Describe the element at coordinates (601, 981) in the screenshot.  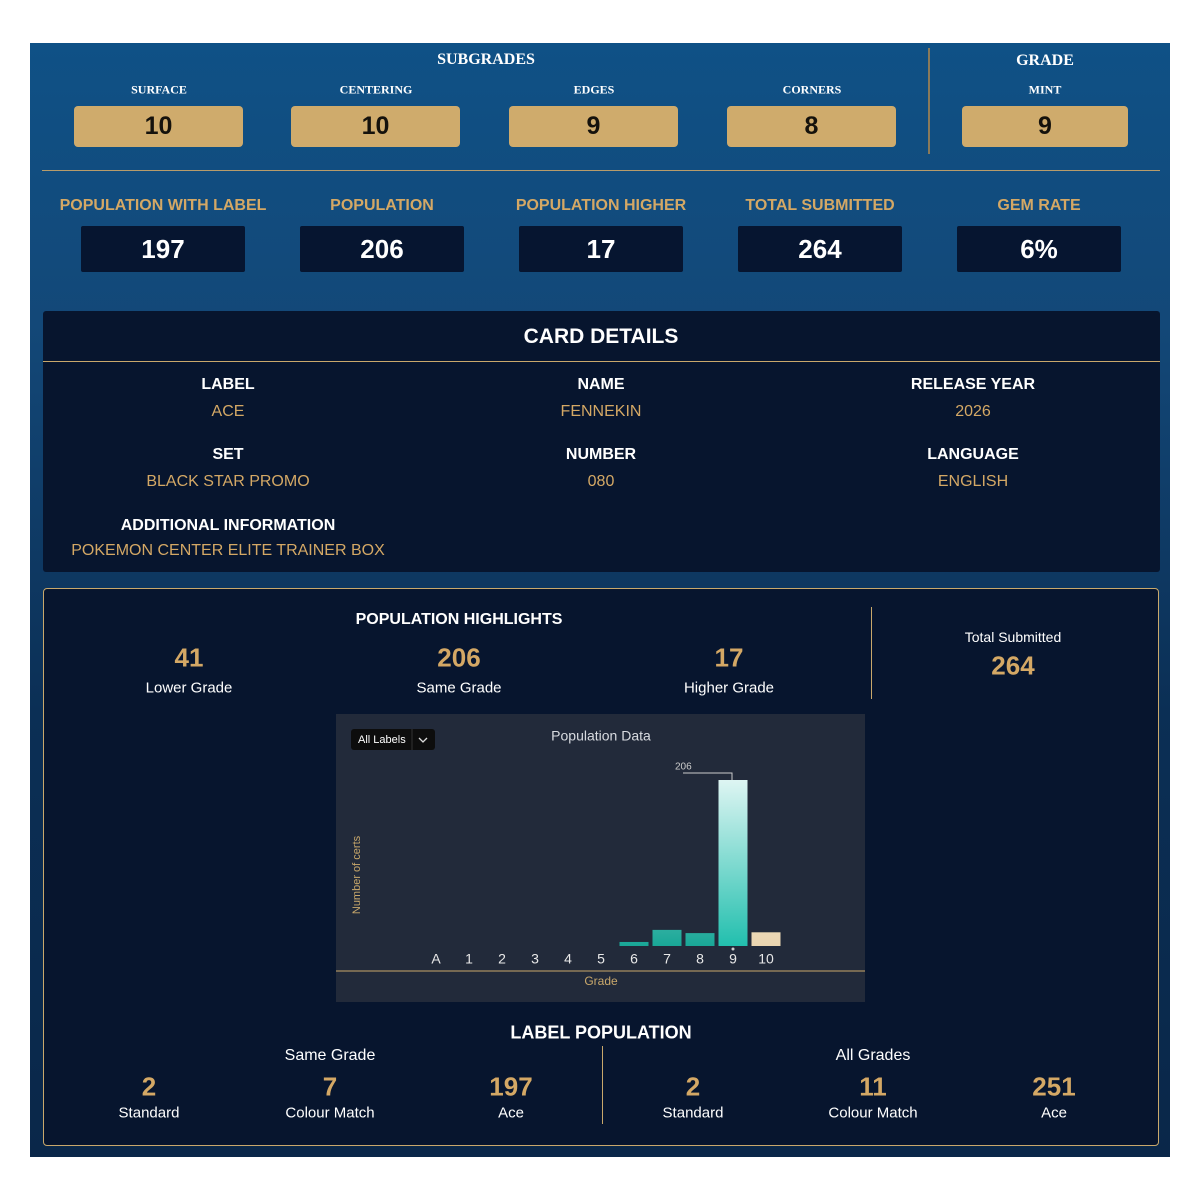
I see `x-axis-label: Grade` at that location.